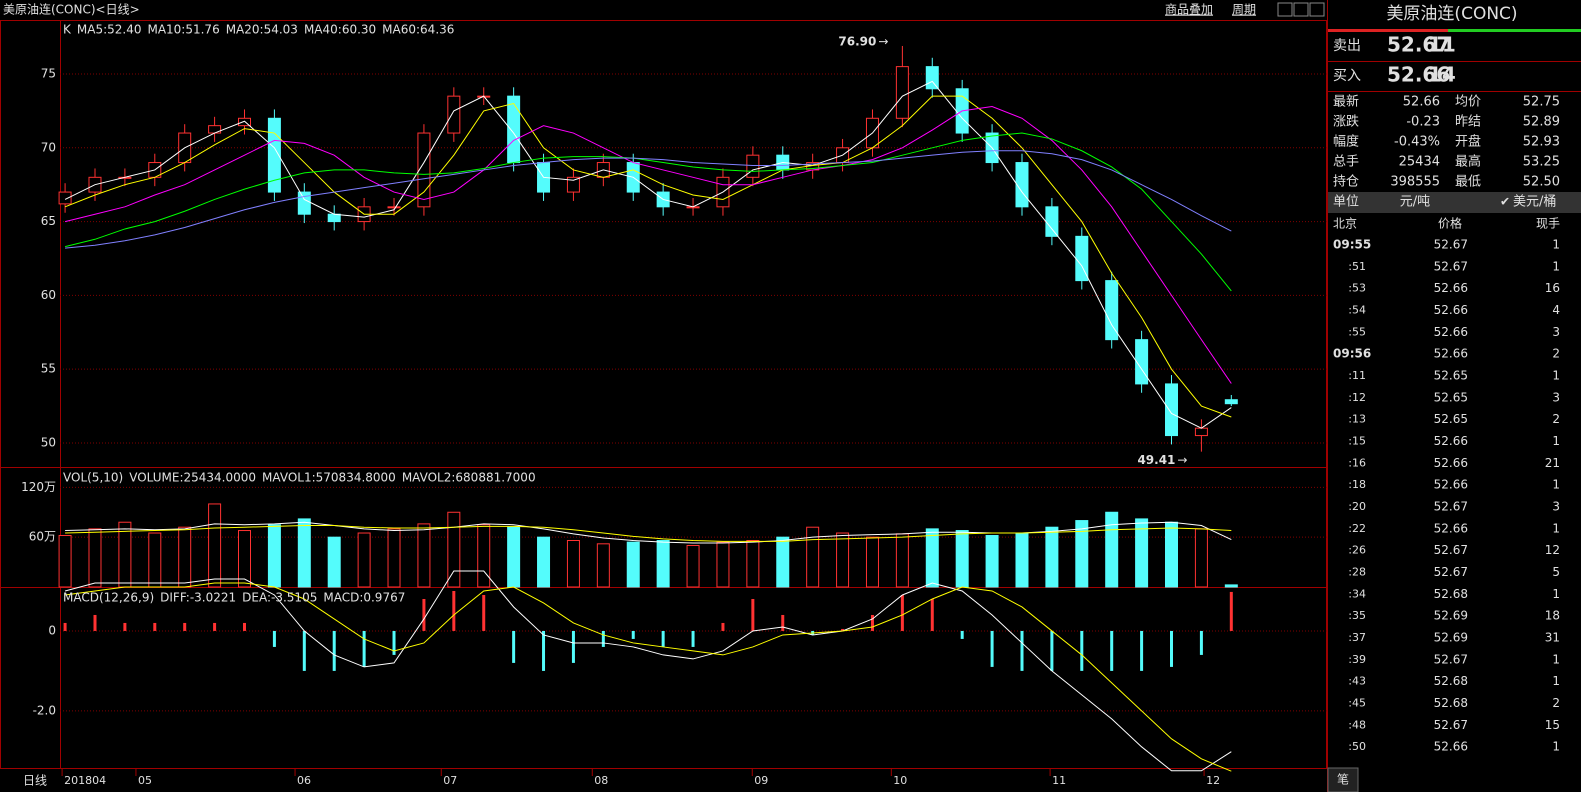 Image resolution: width=1581 pixels, height=792 pixels. I want to click on ask-size: 11, so click(1442, 45).